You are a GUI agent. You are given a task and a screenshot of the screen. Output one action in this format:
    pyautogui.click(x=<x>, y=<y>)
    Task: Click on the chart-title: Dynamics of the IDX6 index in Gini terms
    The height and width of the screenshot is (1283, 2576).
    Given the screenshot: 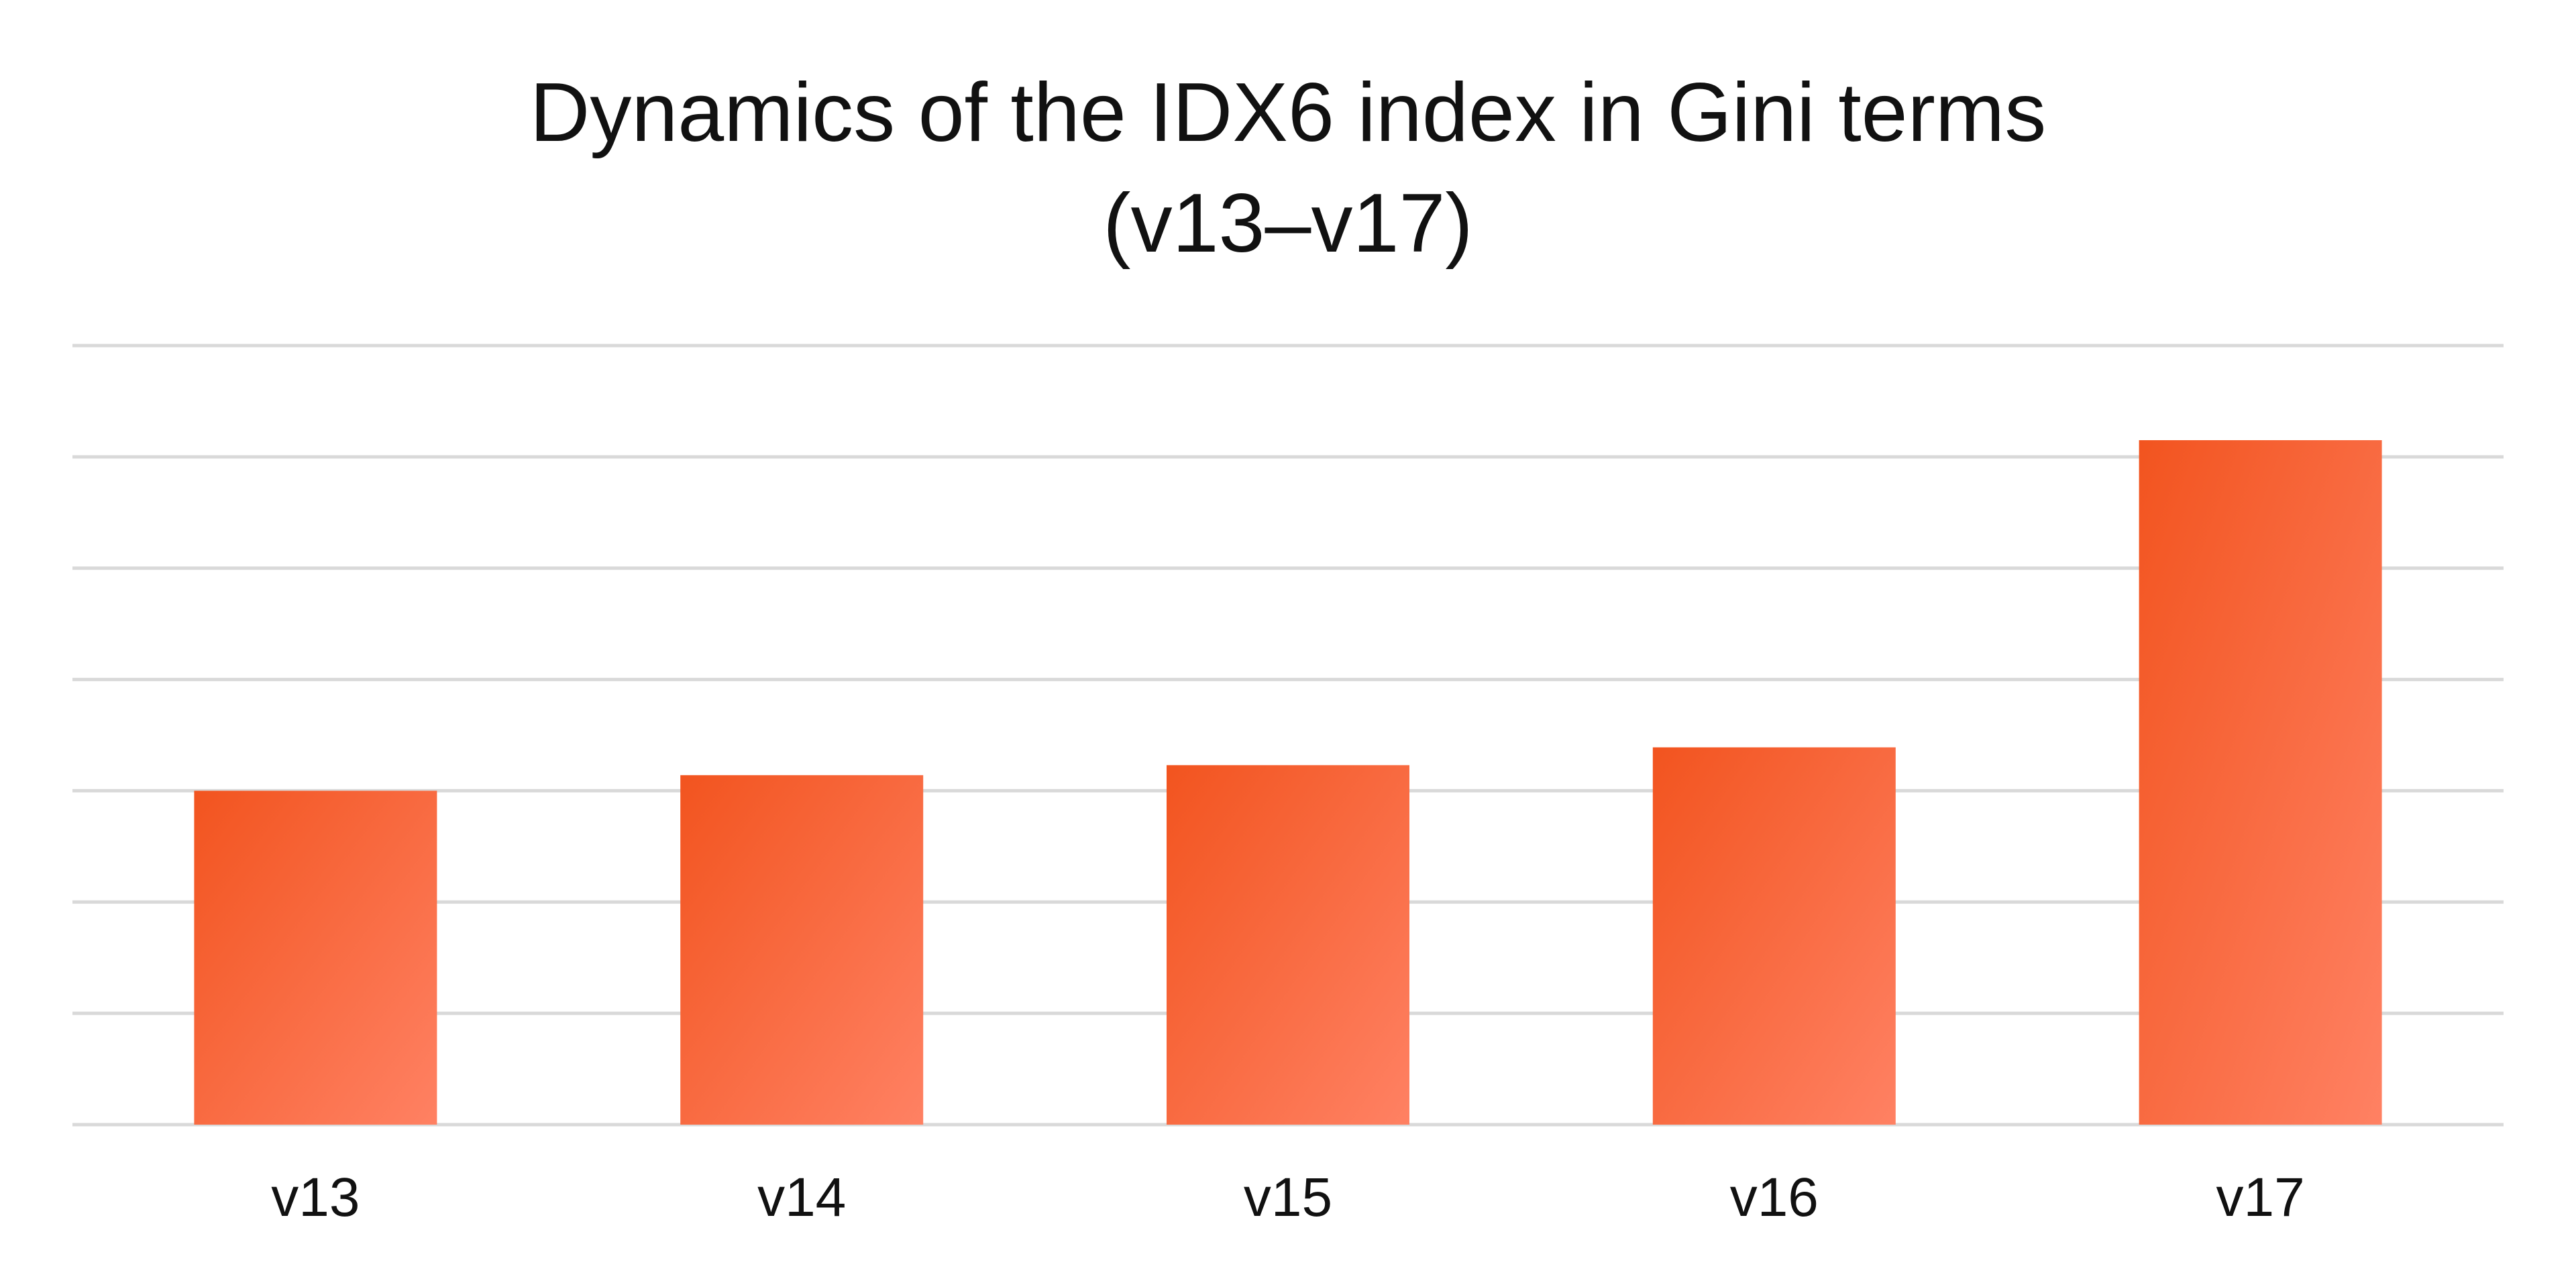 What is the action you would take?
    pyautogui.click(x=1288, y=112)
    